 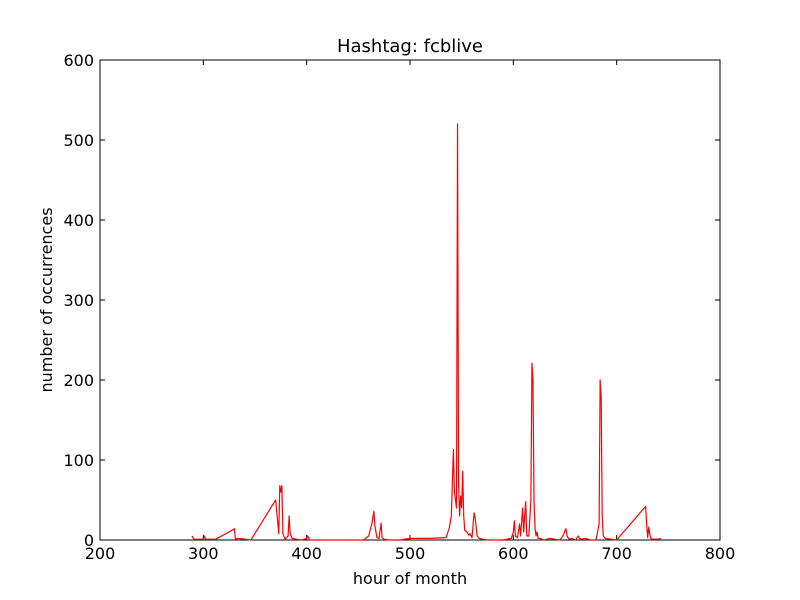 What do you see at coordinates (410, 553) in the screenshot?
I see `x-tick-label: 500` at bounding box center [410, 553].